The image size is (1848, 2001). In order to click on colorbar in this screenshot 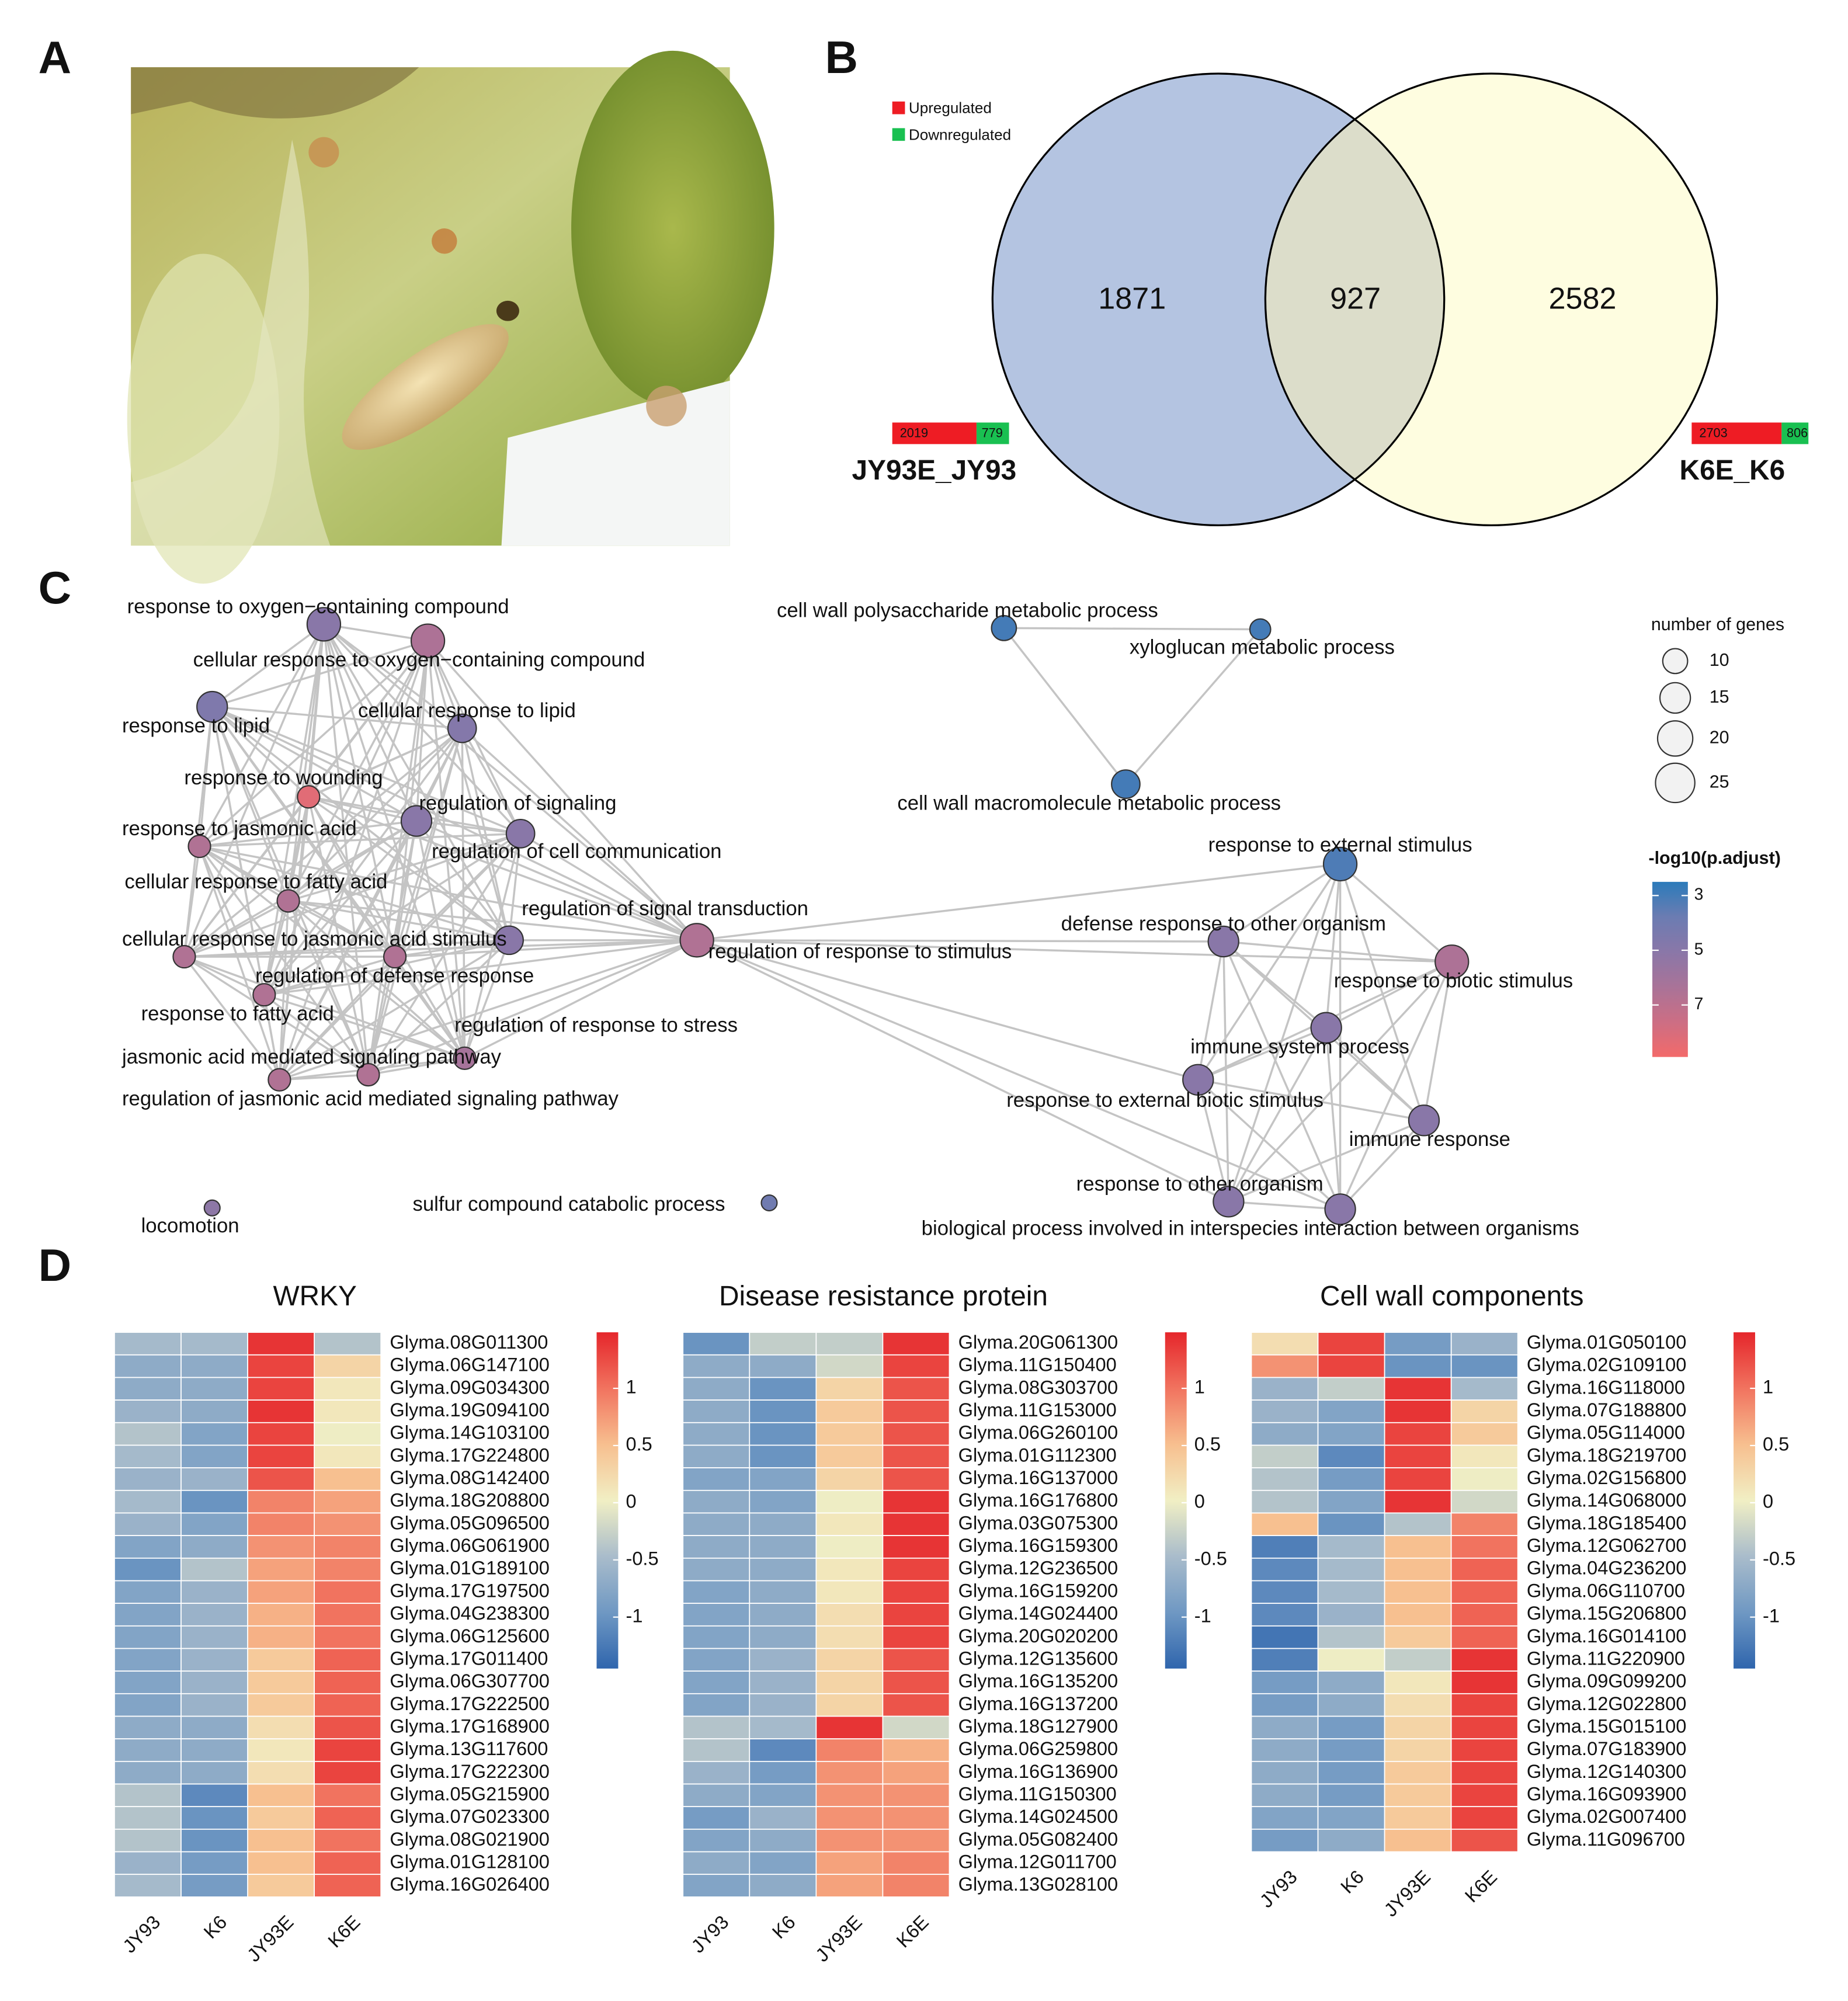, I will do `click(1744, 1500)`.